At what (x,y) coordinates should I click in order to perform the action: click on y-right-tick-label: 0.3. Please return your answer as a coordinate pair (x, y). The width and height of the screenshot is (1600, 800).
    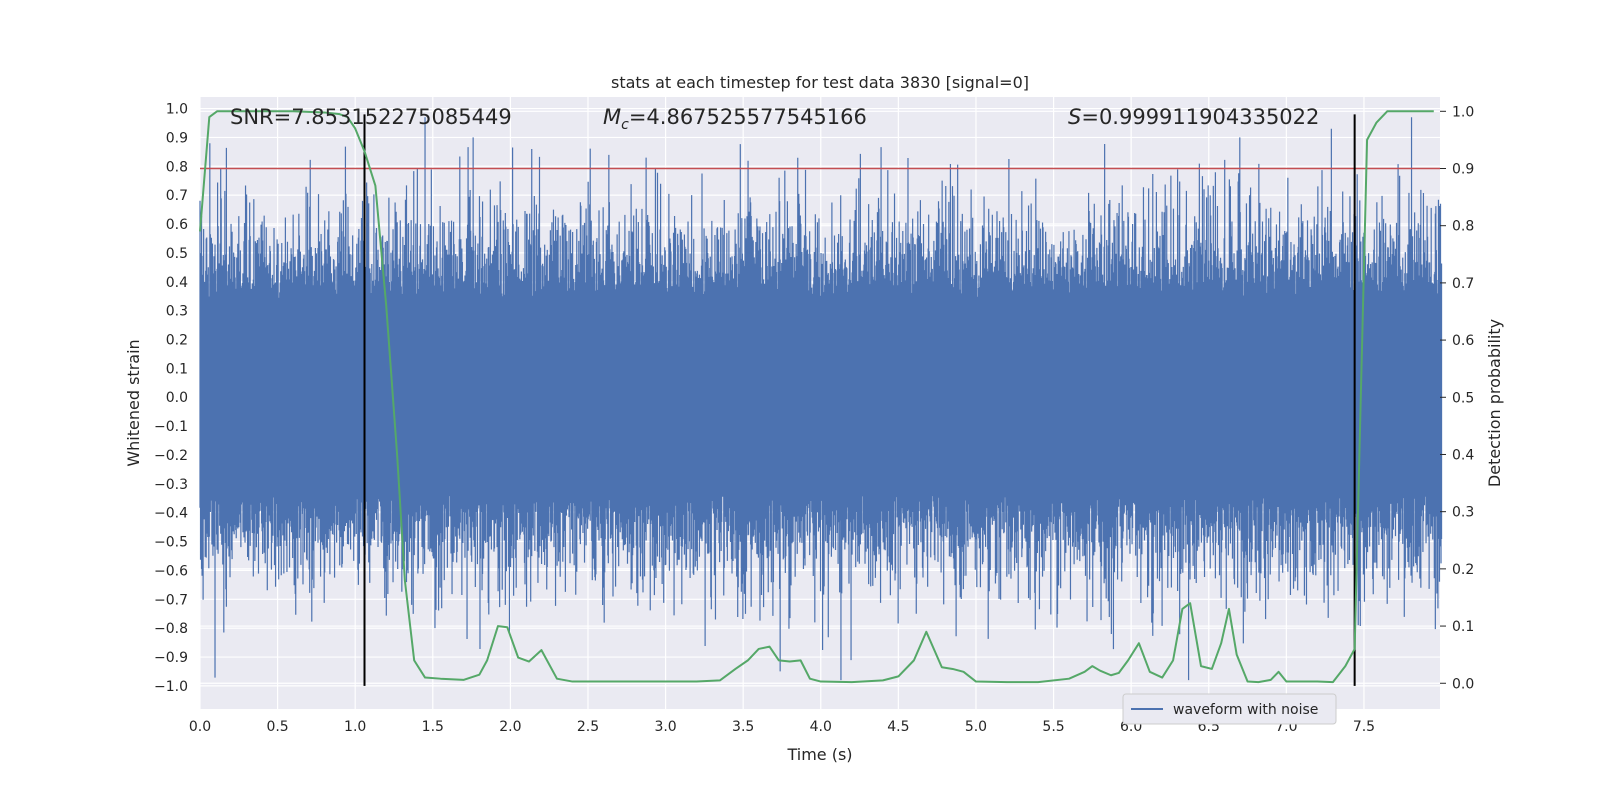
    Looking at the image, I should click on (1463, 513).